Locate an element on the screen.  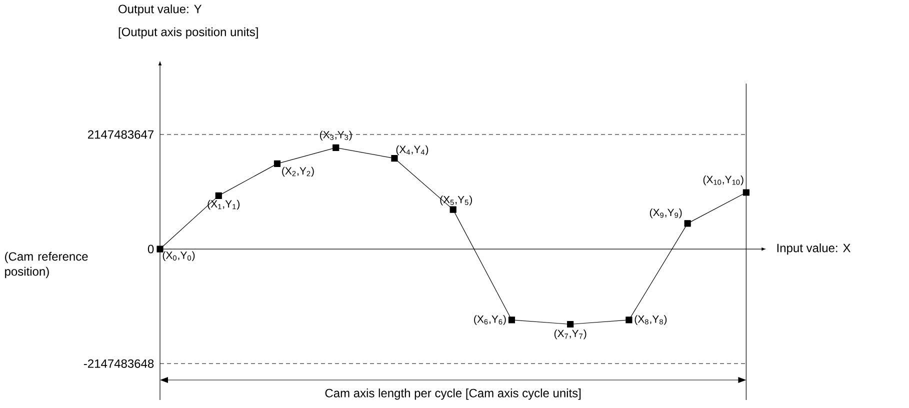
y-tick-label: -2147483648 is located at coordinates (119, 363).